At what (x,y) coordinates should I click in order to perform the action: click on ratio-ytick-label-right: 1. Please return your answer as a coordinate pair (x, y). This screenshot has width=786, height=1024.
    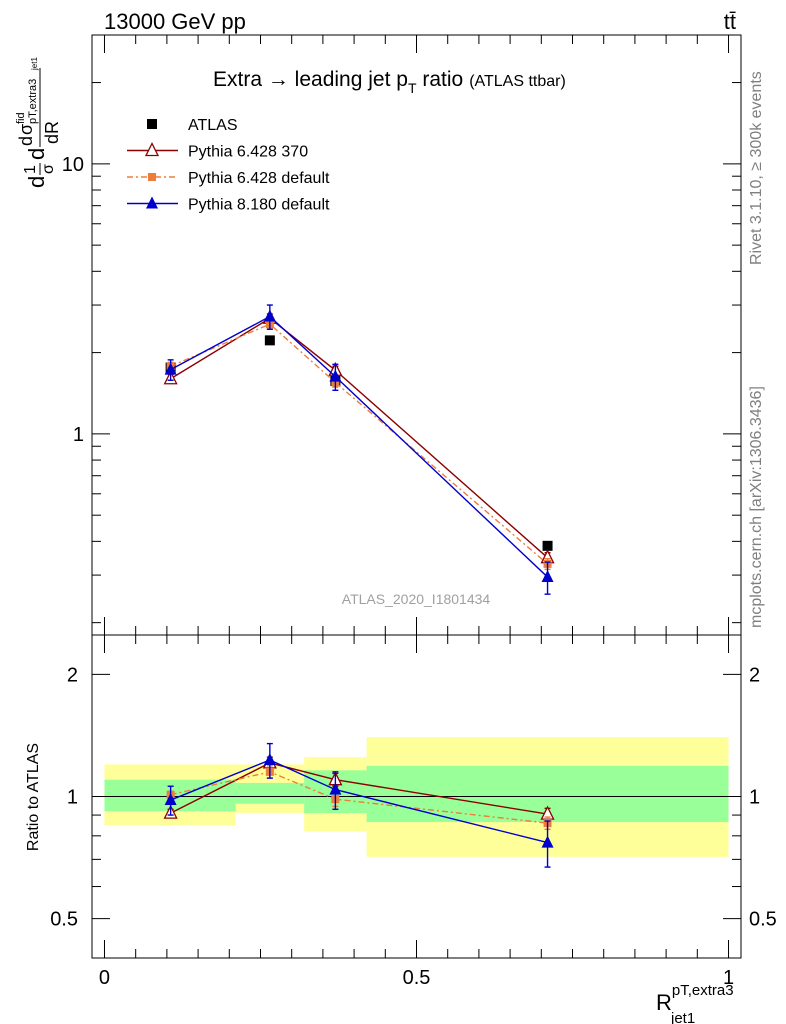
    Looking at the image, I should click on (754, 798).